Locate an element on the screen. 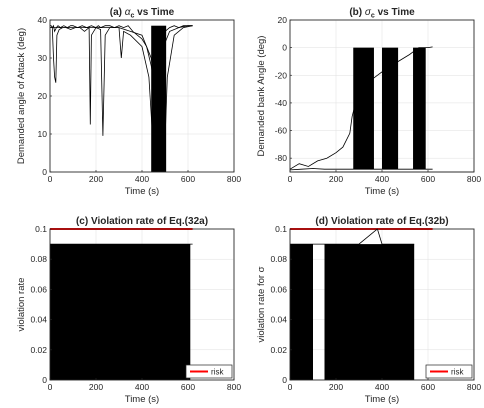  y-axis-label: violation rate is located at coordinates (21, 305).